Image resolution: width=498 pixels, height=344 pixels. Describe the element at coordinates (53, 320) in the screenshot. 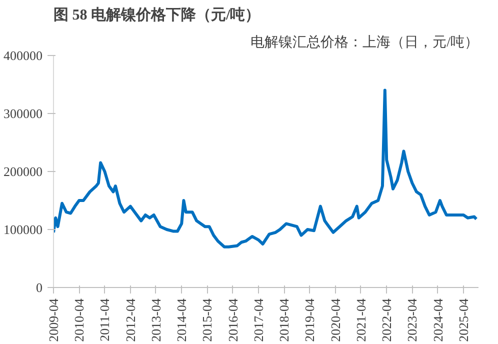

I see `x-tick-label: 2009-04` at that location.